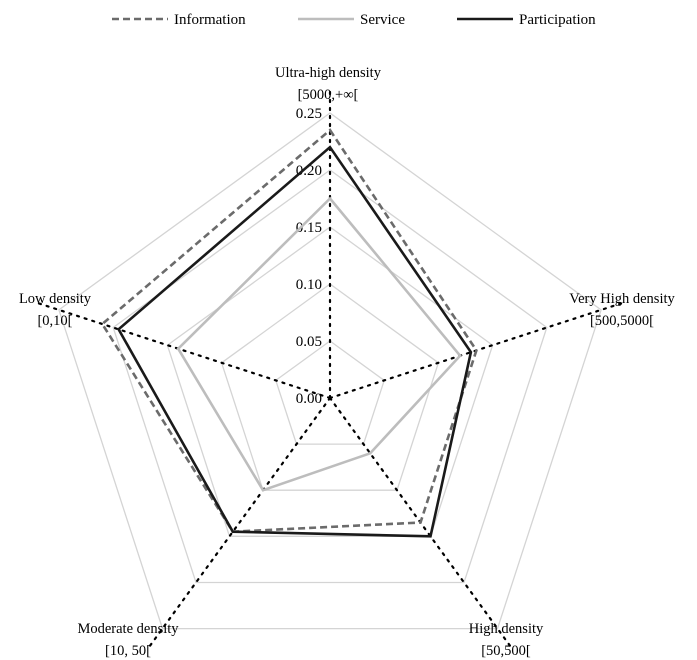 This screenshot has height=660, width=697. Describe the element at coordinates (622, 299) in the screenshot. I see `axis-label: Very High density` at that location.